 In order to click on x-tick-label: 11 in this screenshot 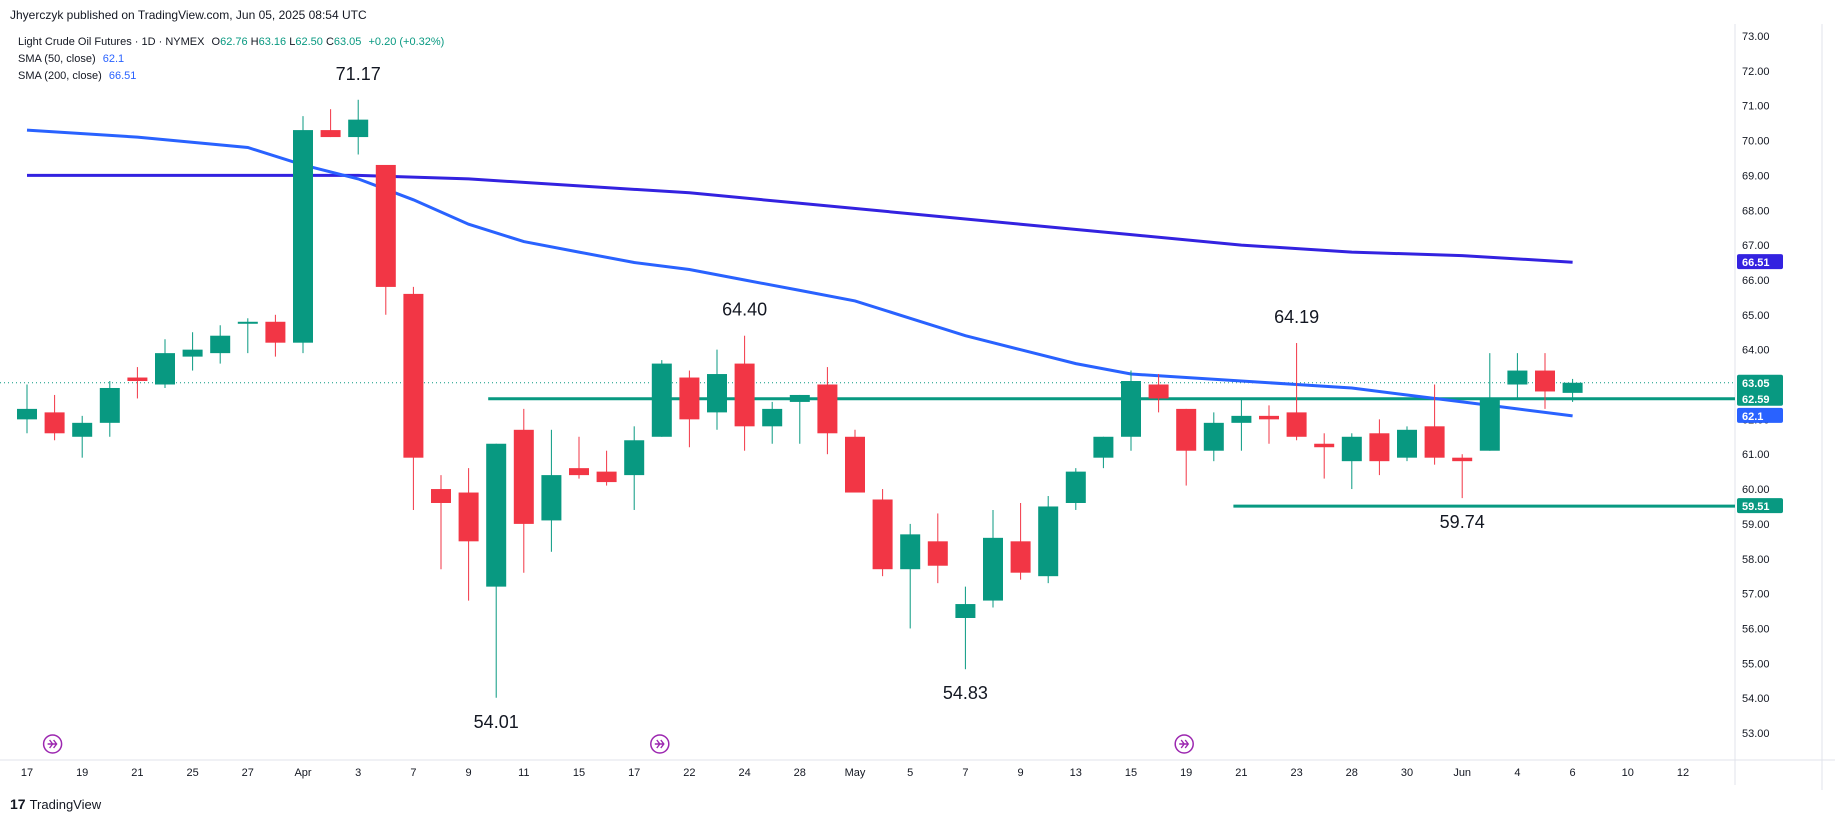, I will do `click(523, 773)`.